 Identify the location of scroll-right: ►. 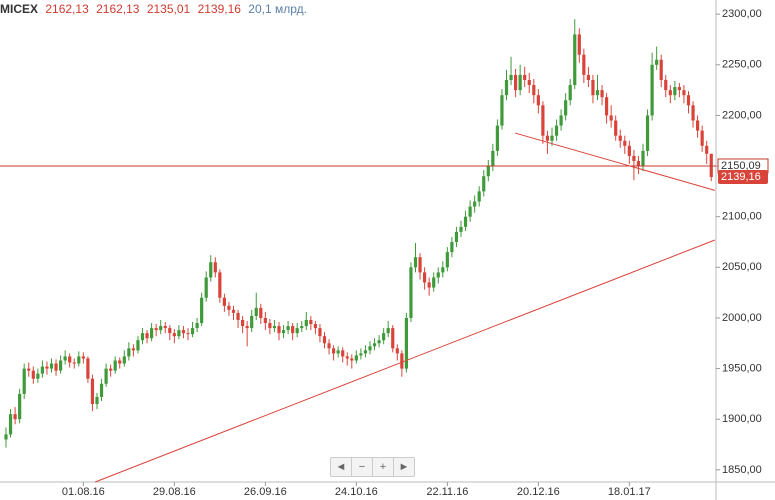
(404, 467).